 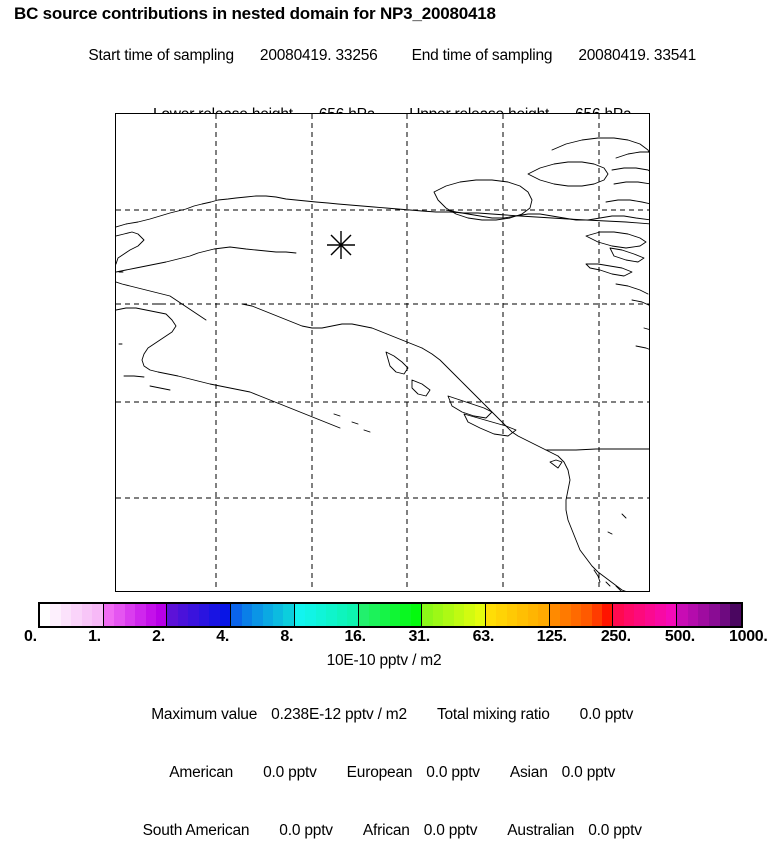 I want to click on south-american-value: 0.0 pptv, so click(x=306, y=830).